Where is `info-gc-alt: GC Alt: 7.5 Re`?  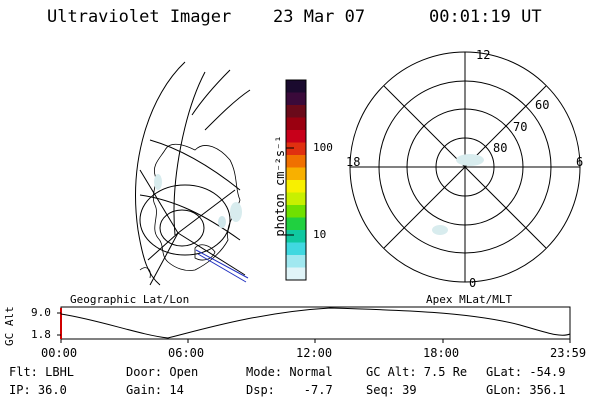
info-gc-alt: GC Alt: 7.5 Re is located at coordinates (417, 372).